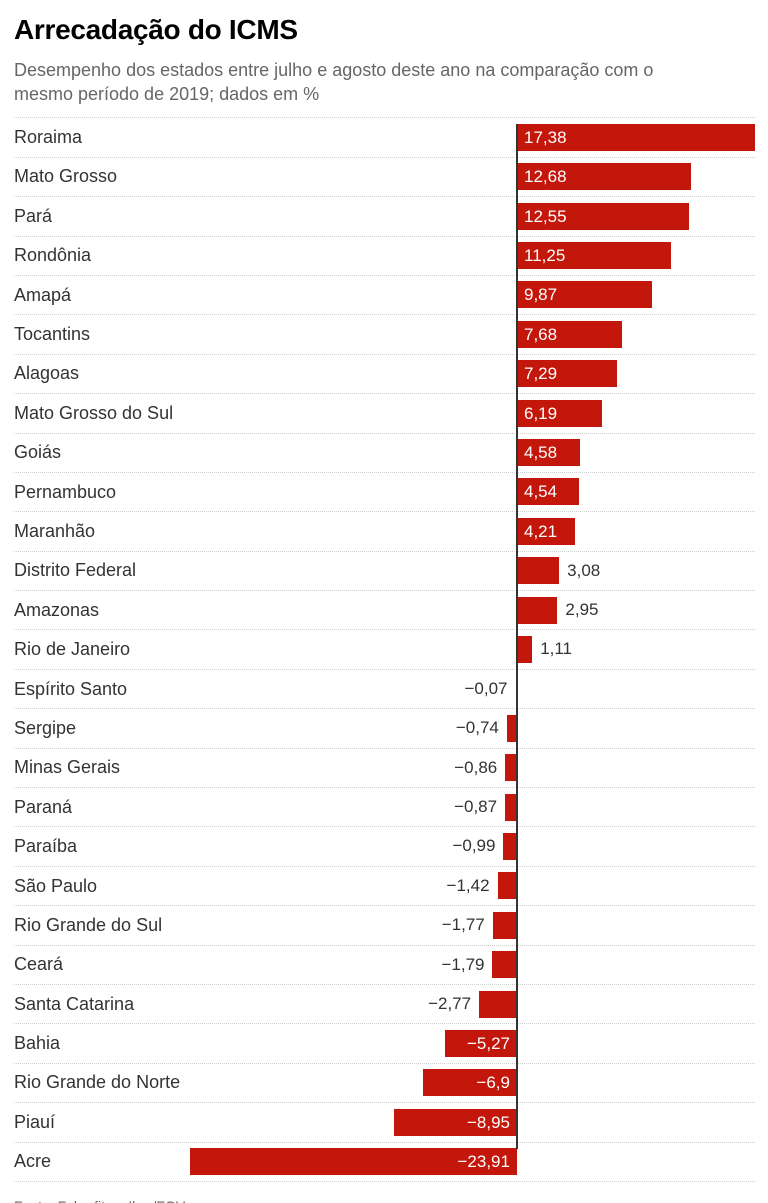 Image resolution: width=768 pixels, height=1203 pixels. I want to click on chart-row: Rondônia 11,25, so click(384, 256).